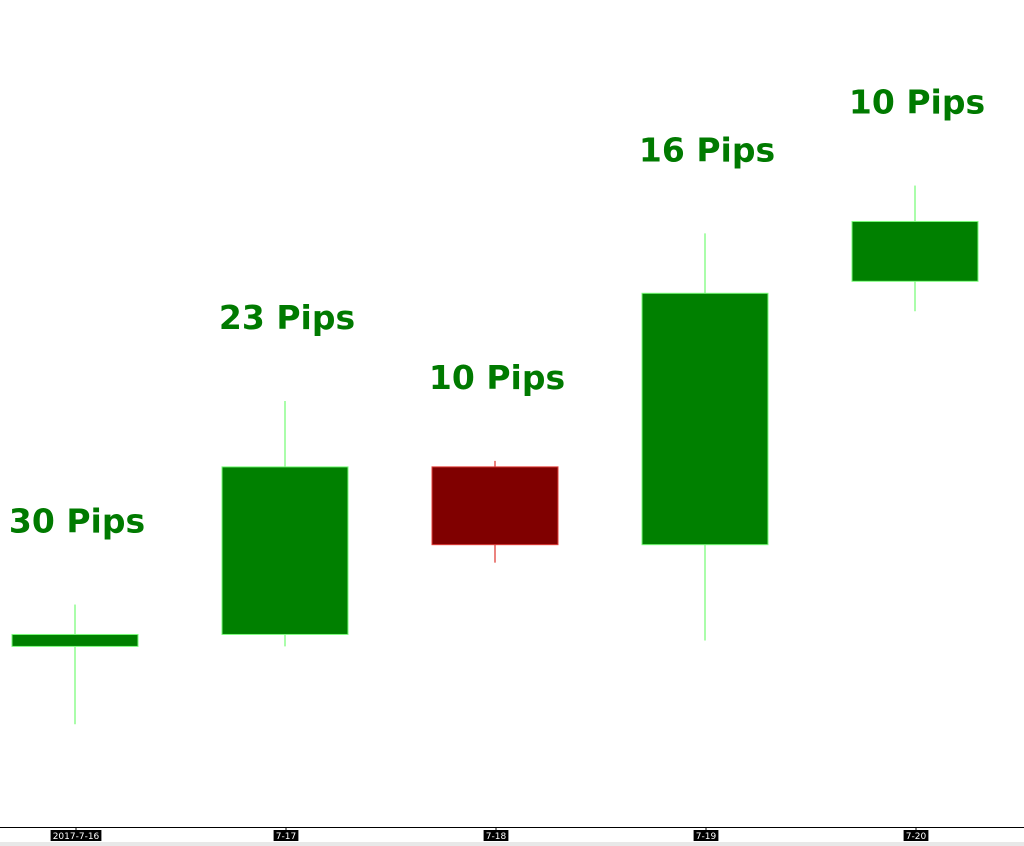 The image size is (1024, 846). I want to click on x-tick: 7-20, so click(916, 835).